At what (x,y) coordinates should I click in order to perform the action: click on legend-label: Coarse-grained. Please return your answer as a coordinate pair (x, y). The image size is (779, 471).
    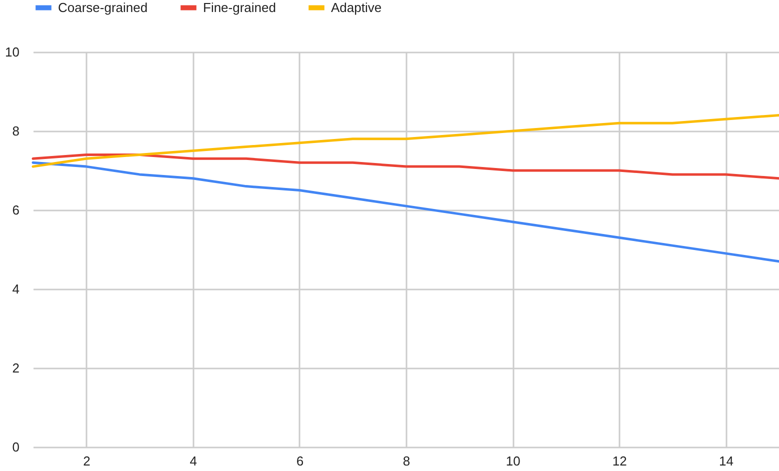
    Looking at the image, I should click on (103, 7).